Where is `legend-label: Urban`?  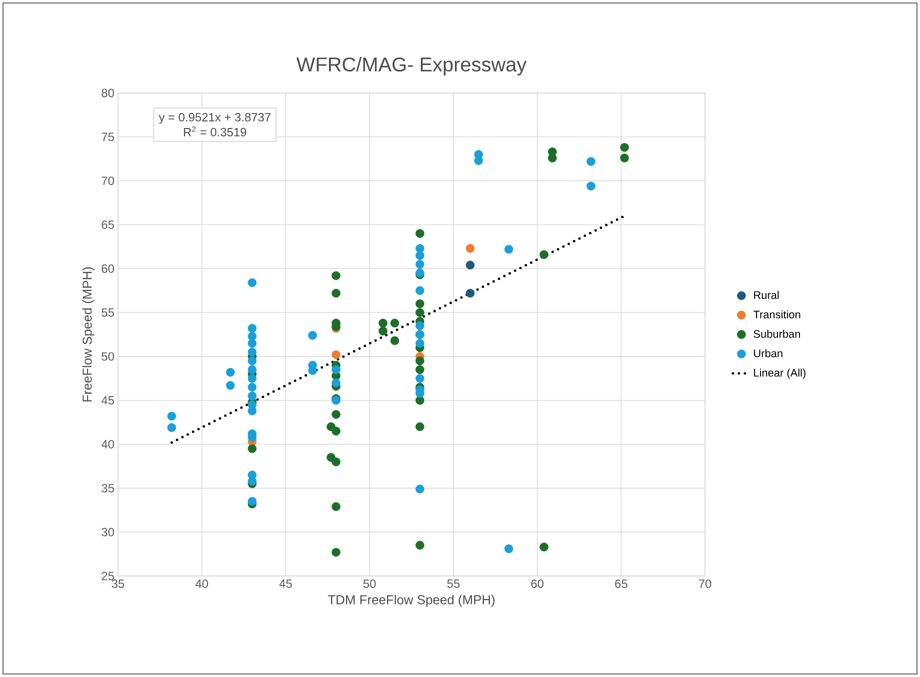
legend-label: Urban is located at coordinates (768, 353).